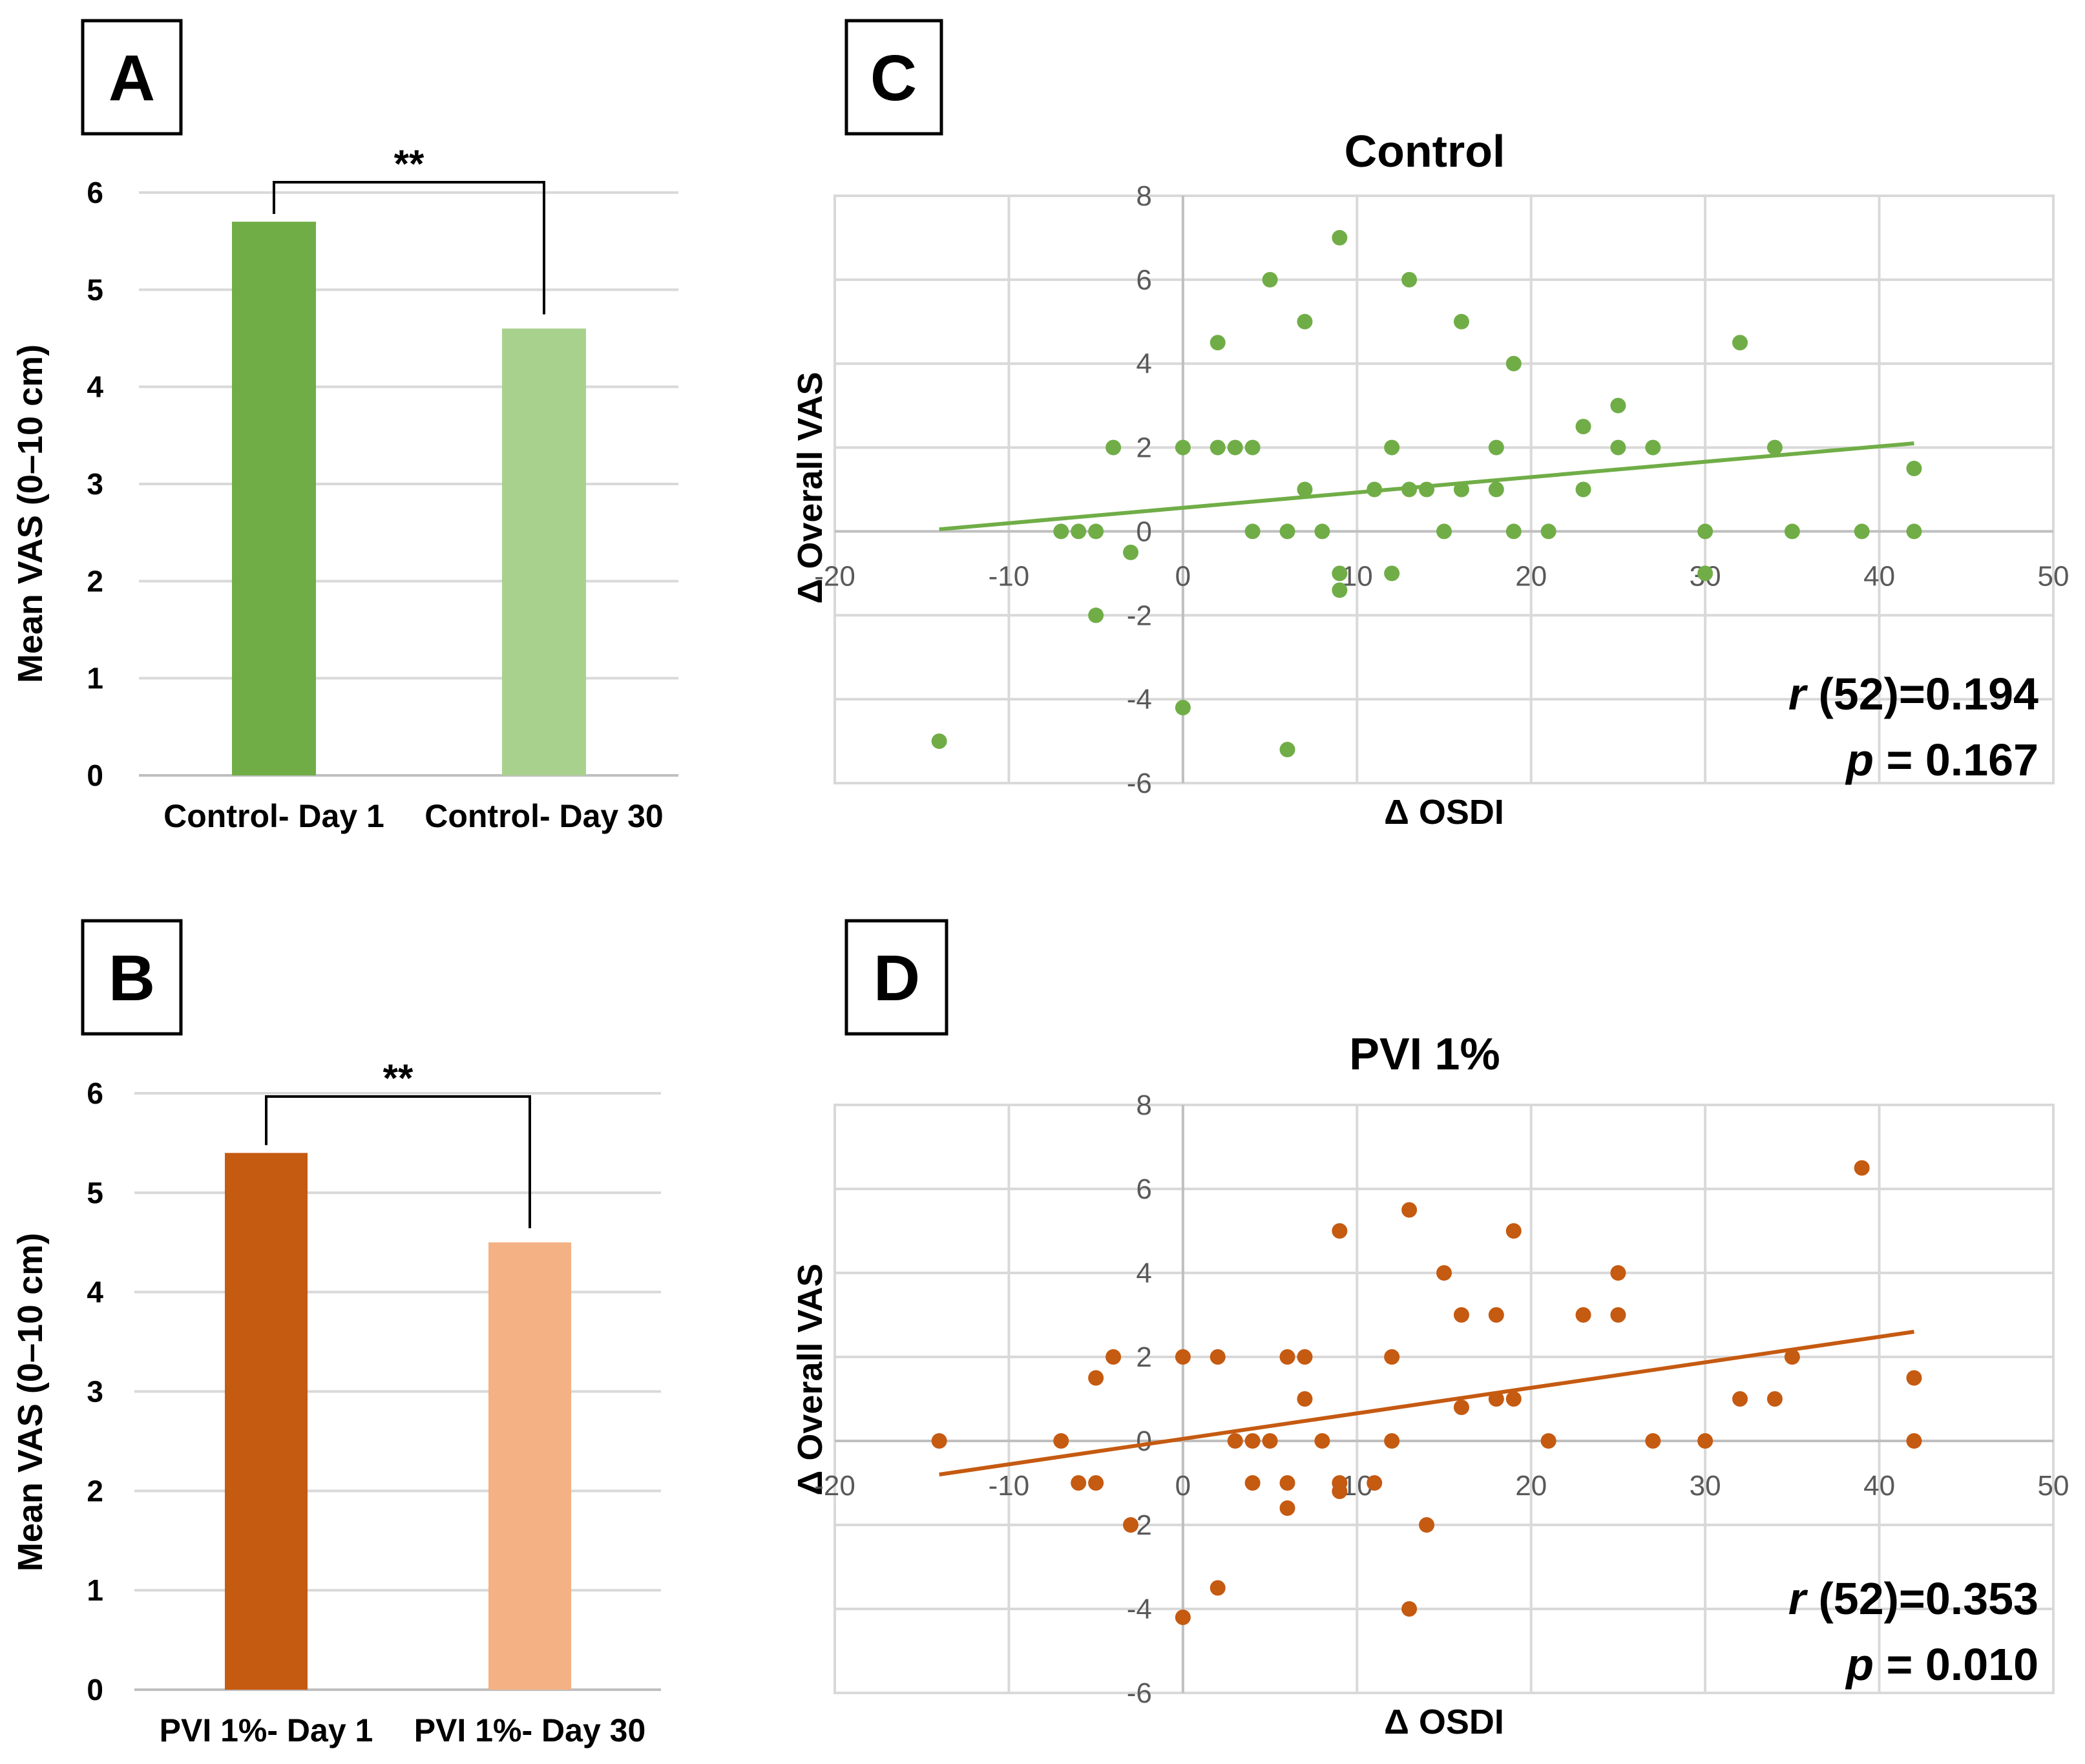 Image resolution: width=2085 pixels, height=1764 pixels. I want to click on panel-d-x-tick-label: -10, so click(1009, 1486).